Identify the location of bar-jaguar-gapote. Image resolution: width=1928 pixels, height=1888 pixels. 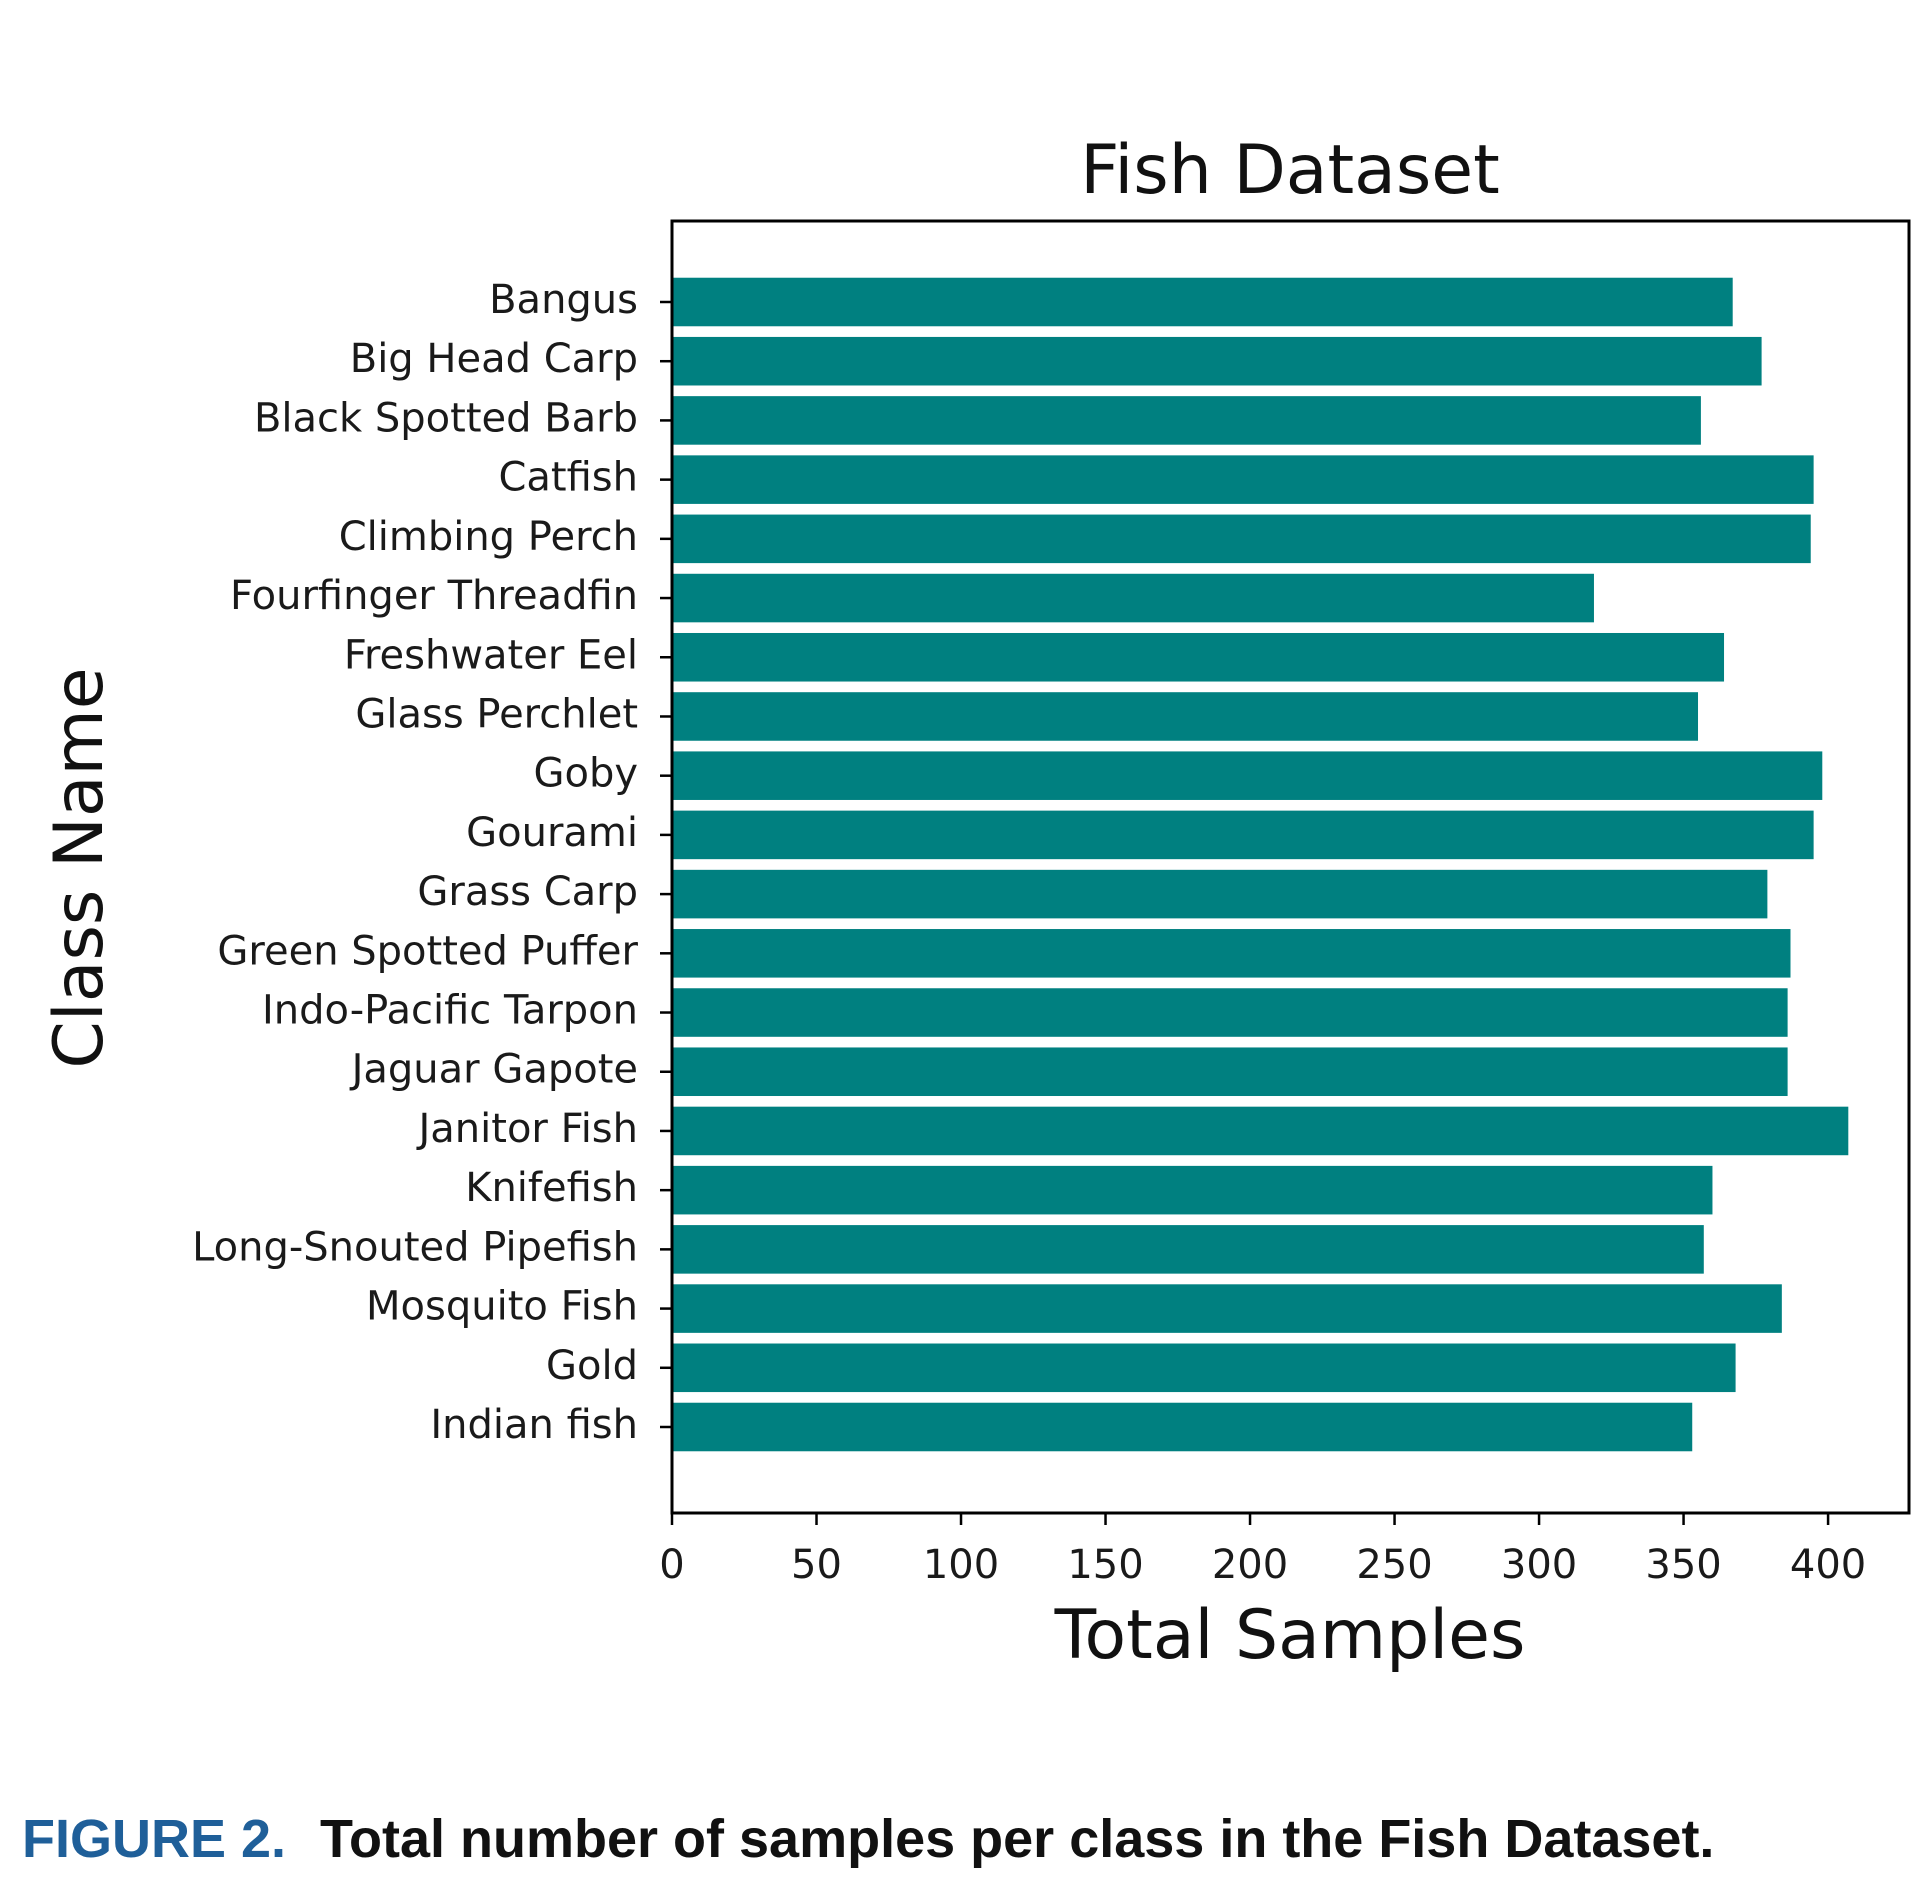
(1230, 1072).